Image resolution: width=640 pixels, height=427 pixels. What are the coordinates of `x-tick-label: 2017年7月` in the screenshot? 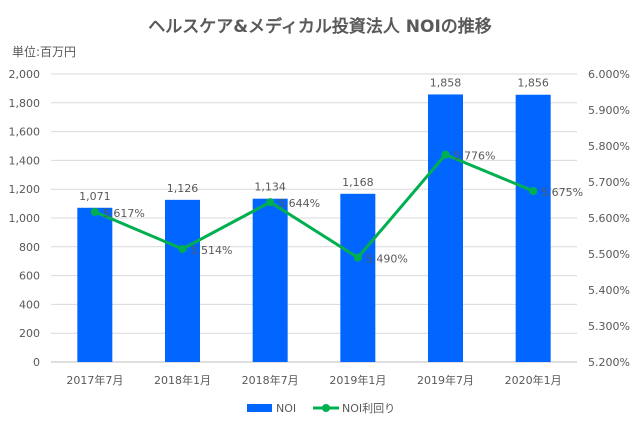 It's located at (94, 380).